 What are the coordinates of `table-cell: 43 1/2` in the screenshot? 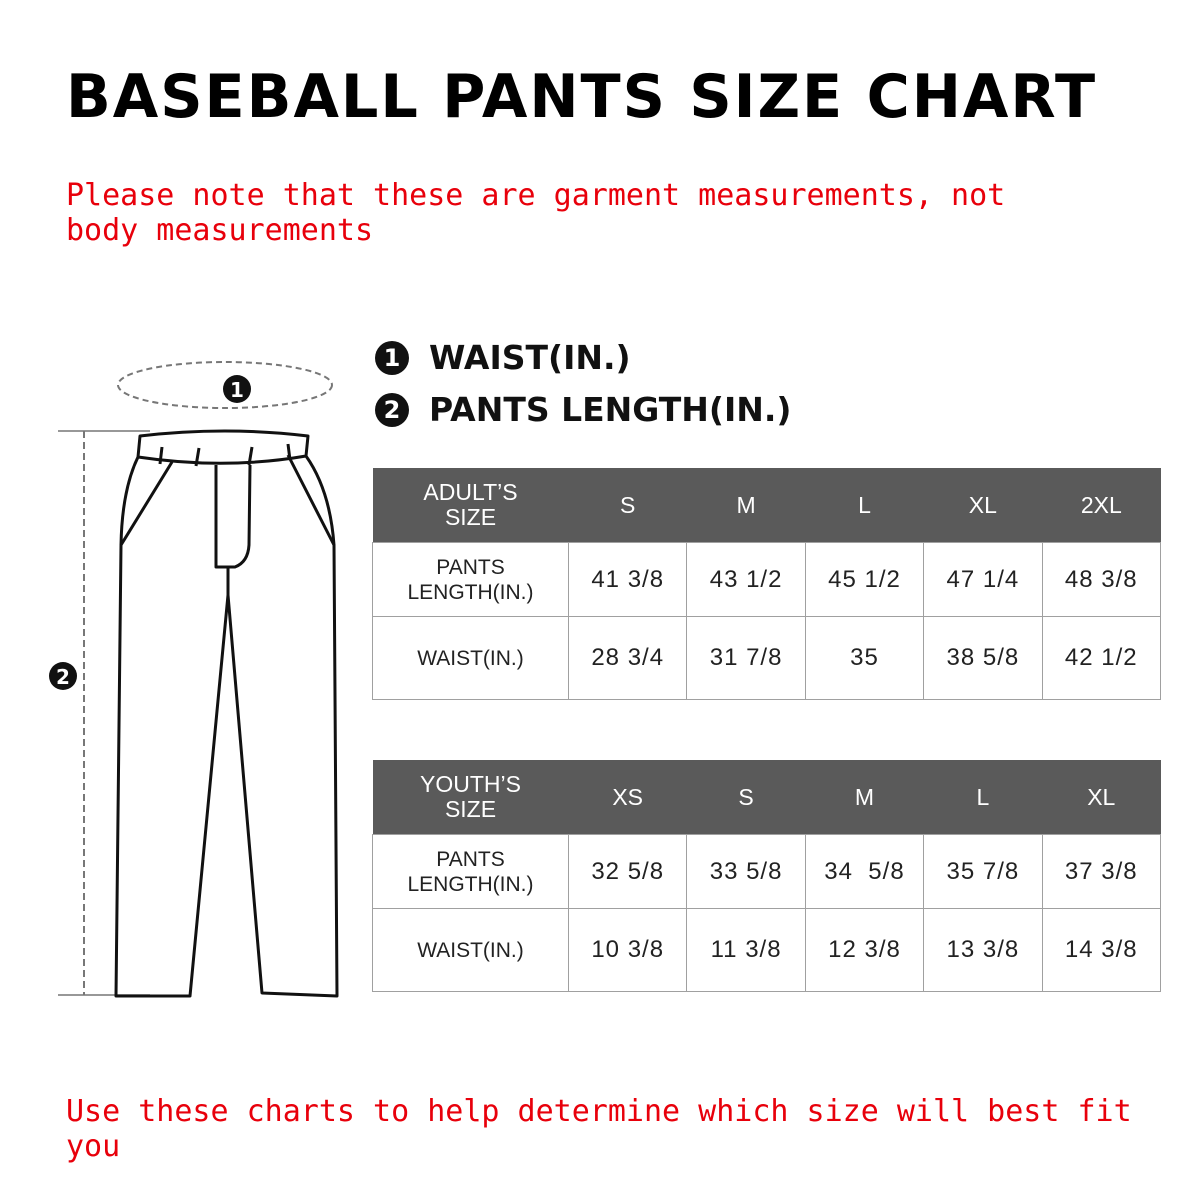 It's located at (746, 579).